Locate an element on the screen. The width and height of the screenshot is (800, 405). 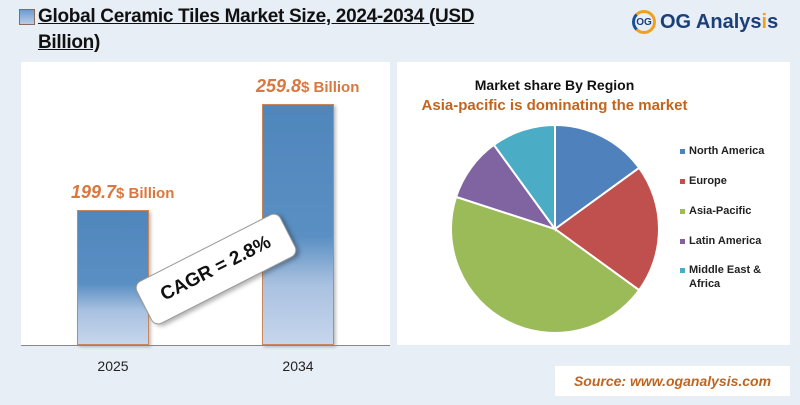
pie-chart is located at coordinates (555, 228).